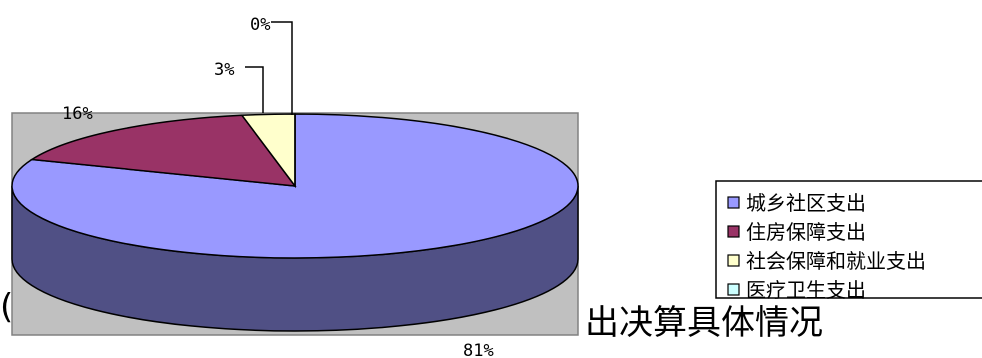 The height and width of the screenshot is (358, 982). I want to click on background-text-right: 出决算具体情况, so click(704, 323).